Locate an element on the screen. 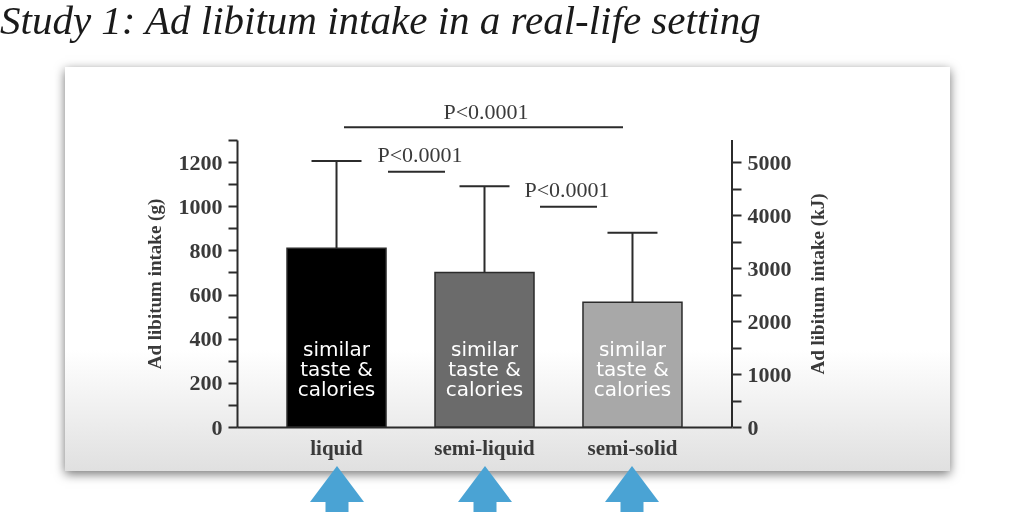 The width and height of the screenshot is (1024, 512). y-axis-title: Ad libitum intake (g) is located at coordinates (154, 284).